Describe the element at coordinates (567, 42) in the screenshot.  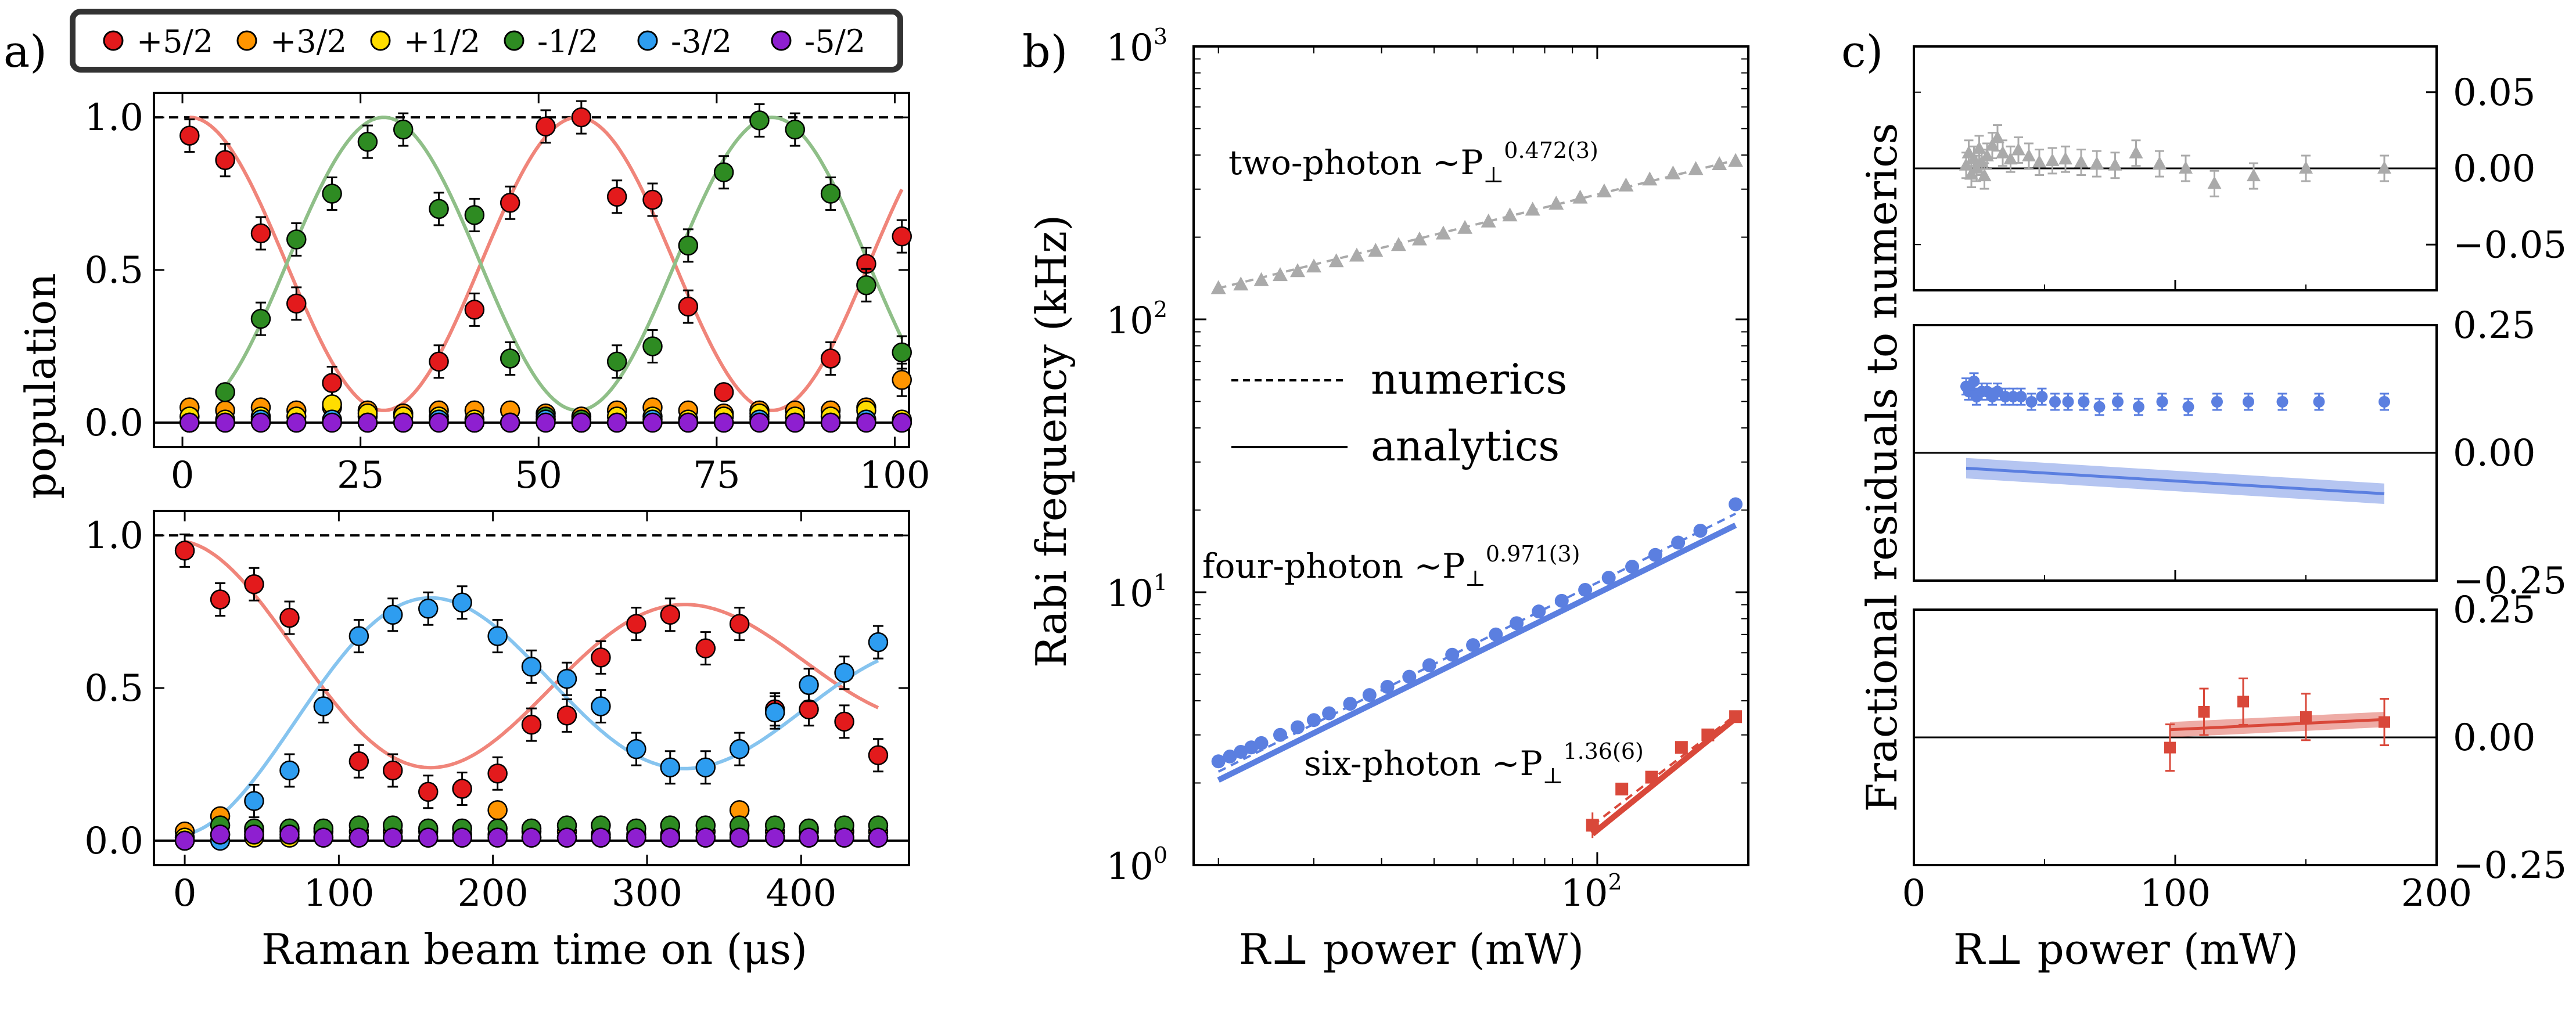
I see `legend-label-3: -1/2` at that location.